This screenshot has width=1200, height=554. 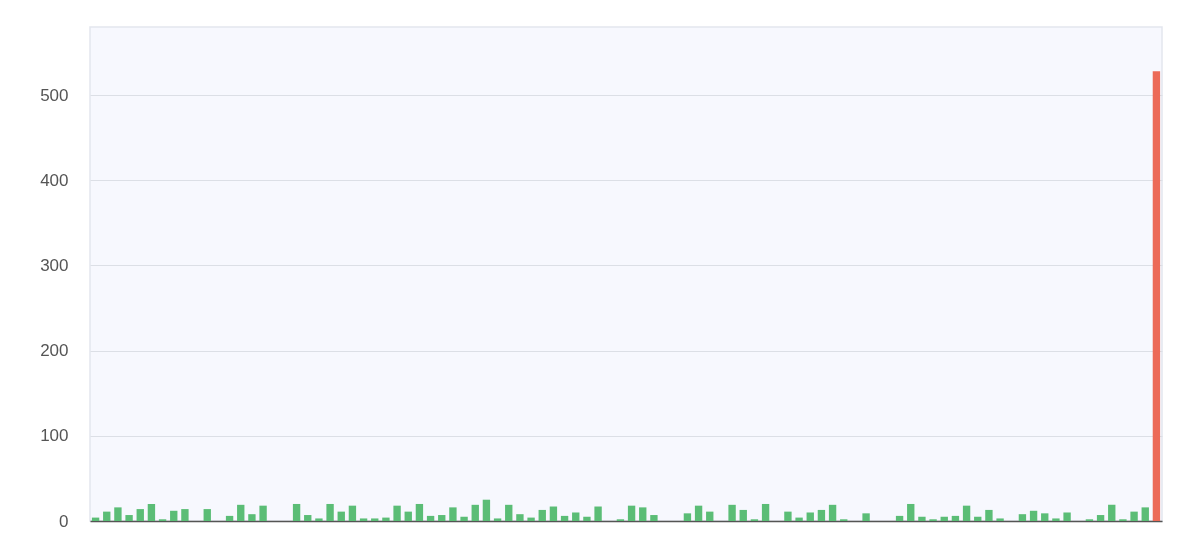 I want to click on y-tick-label: 200, so click(x=54, y=351).